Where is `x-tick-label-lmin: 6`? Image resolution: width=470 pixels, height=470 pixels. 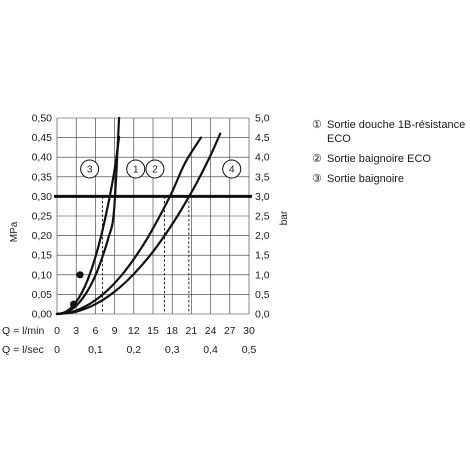 x-tick-label-lmin: 6 is located at coordinates (95, 331).